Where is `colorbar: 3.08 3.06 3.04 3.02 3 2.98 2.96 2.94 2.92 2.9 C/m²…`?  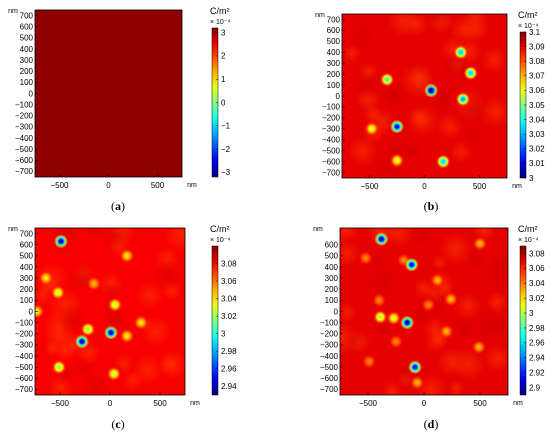 colorbar: 3.08 3.06 3.04 3.02 3 2.98 2.96 2.94 2.92 2.9 C/m²… is located at coordinates (531, 310).